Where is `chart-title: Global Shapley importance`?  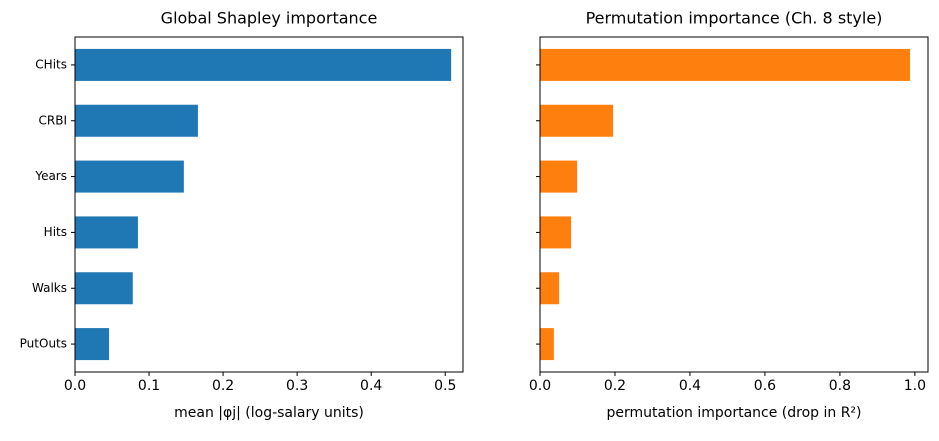
chart-title: Global Shapley importance is located at coordinates (269, 18).